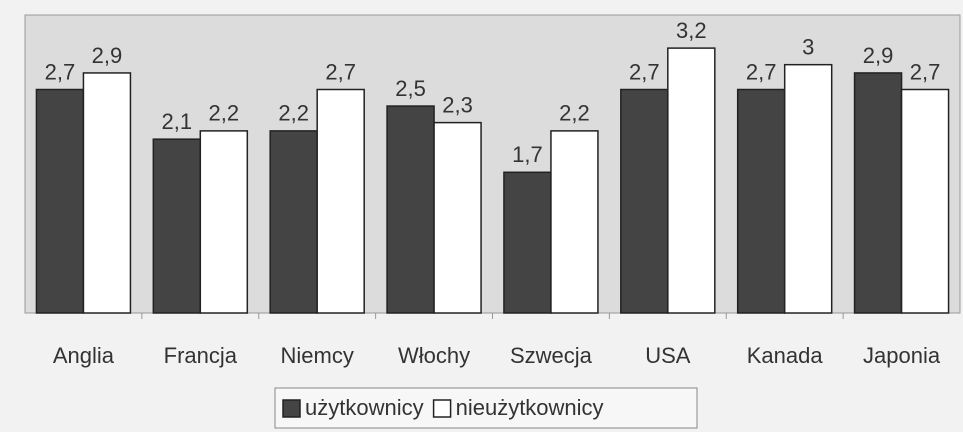 Image resolution: width=963 pixels, height=432 pixels. Describe the element at coordinates (902, 355) in the screenshot. I see `x-tick-label: Japonia` at that location.